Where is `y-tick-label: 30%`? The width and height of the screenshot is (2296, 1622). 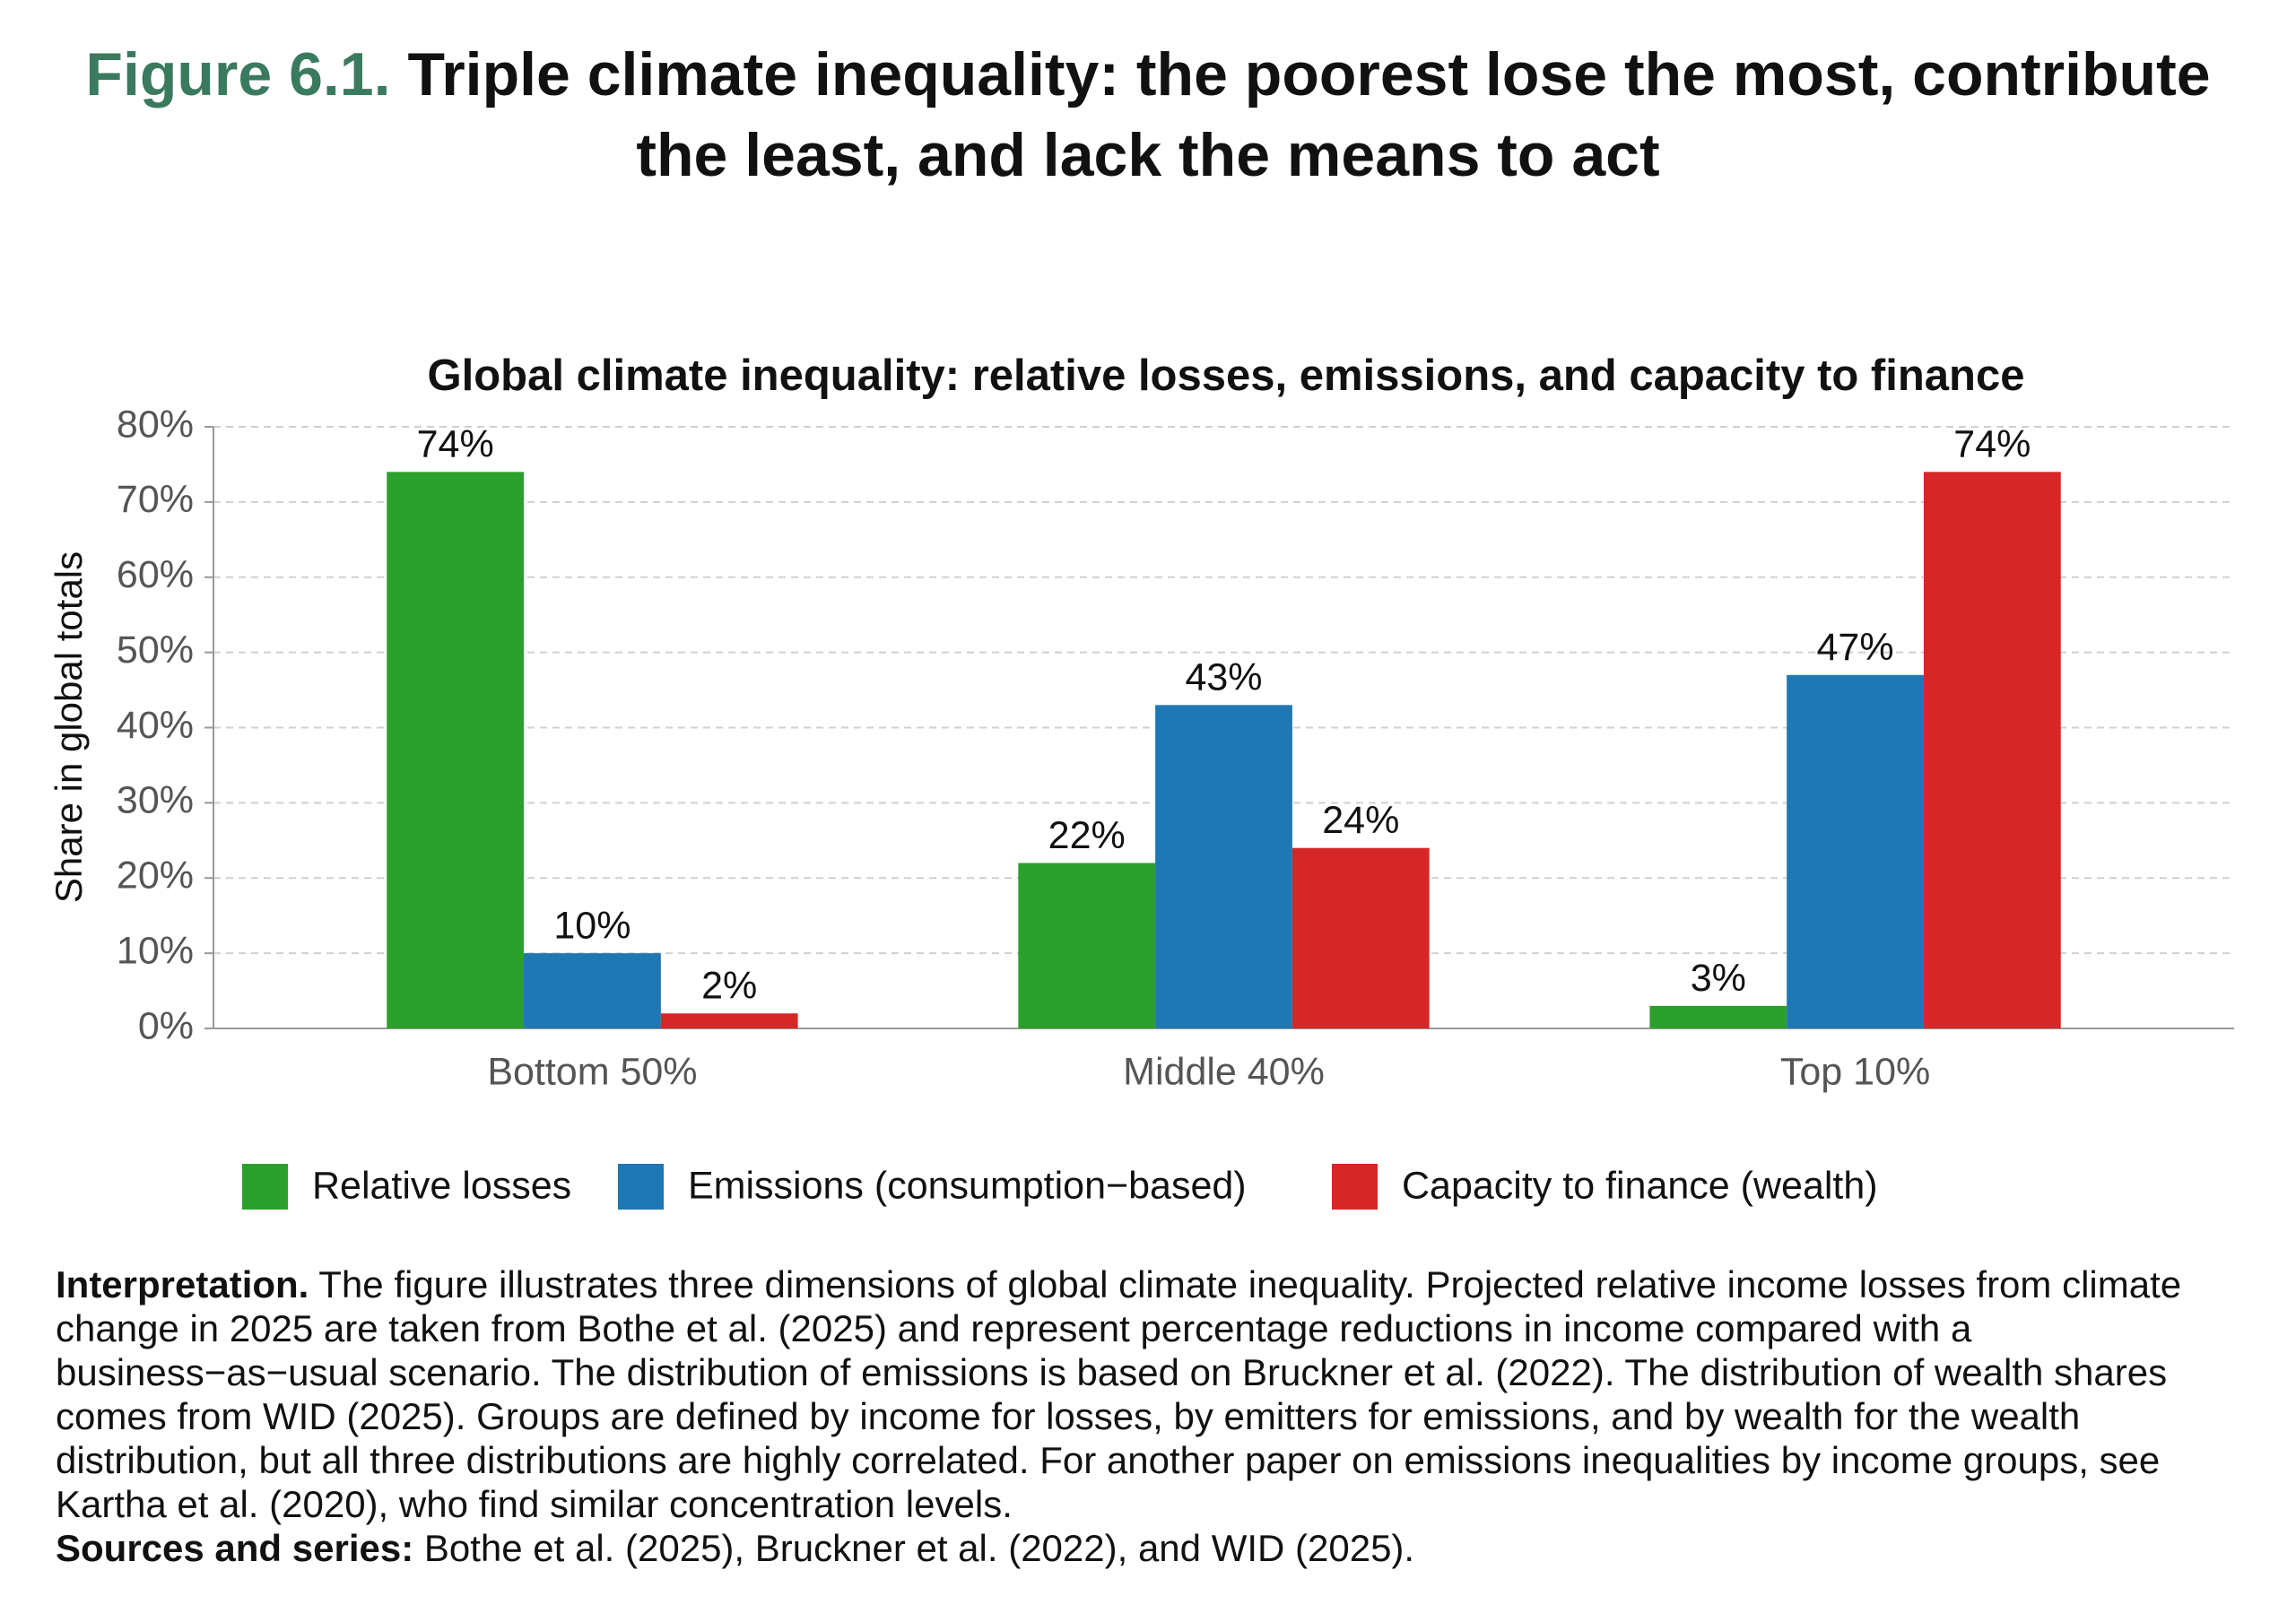 y-tick-label: 30% is located at coordinates (155, 800).